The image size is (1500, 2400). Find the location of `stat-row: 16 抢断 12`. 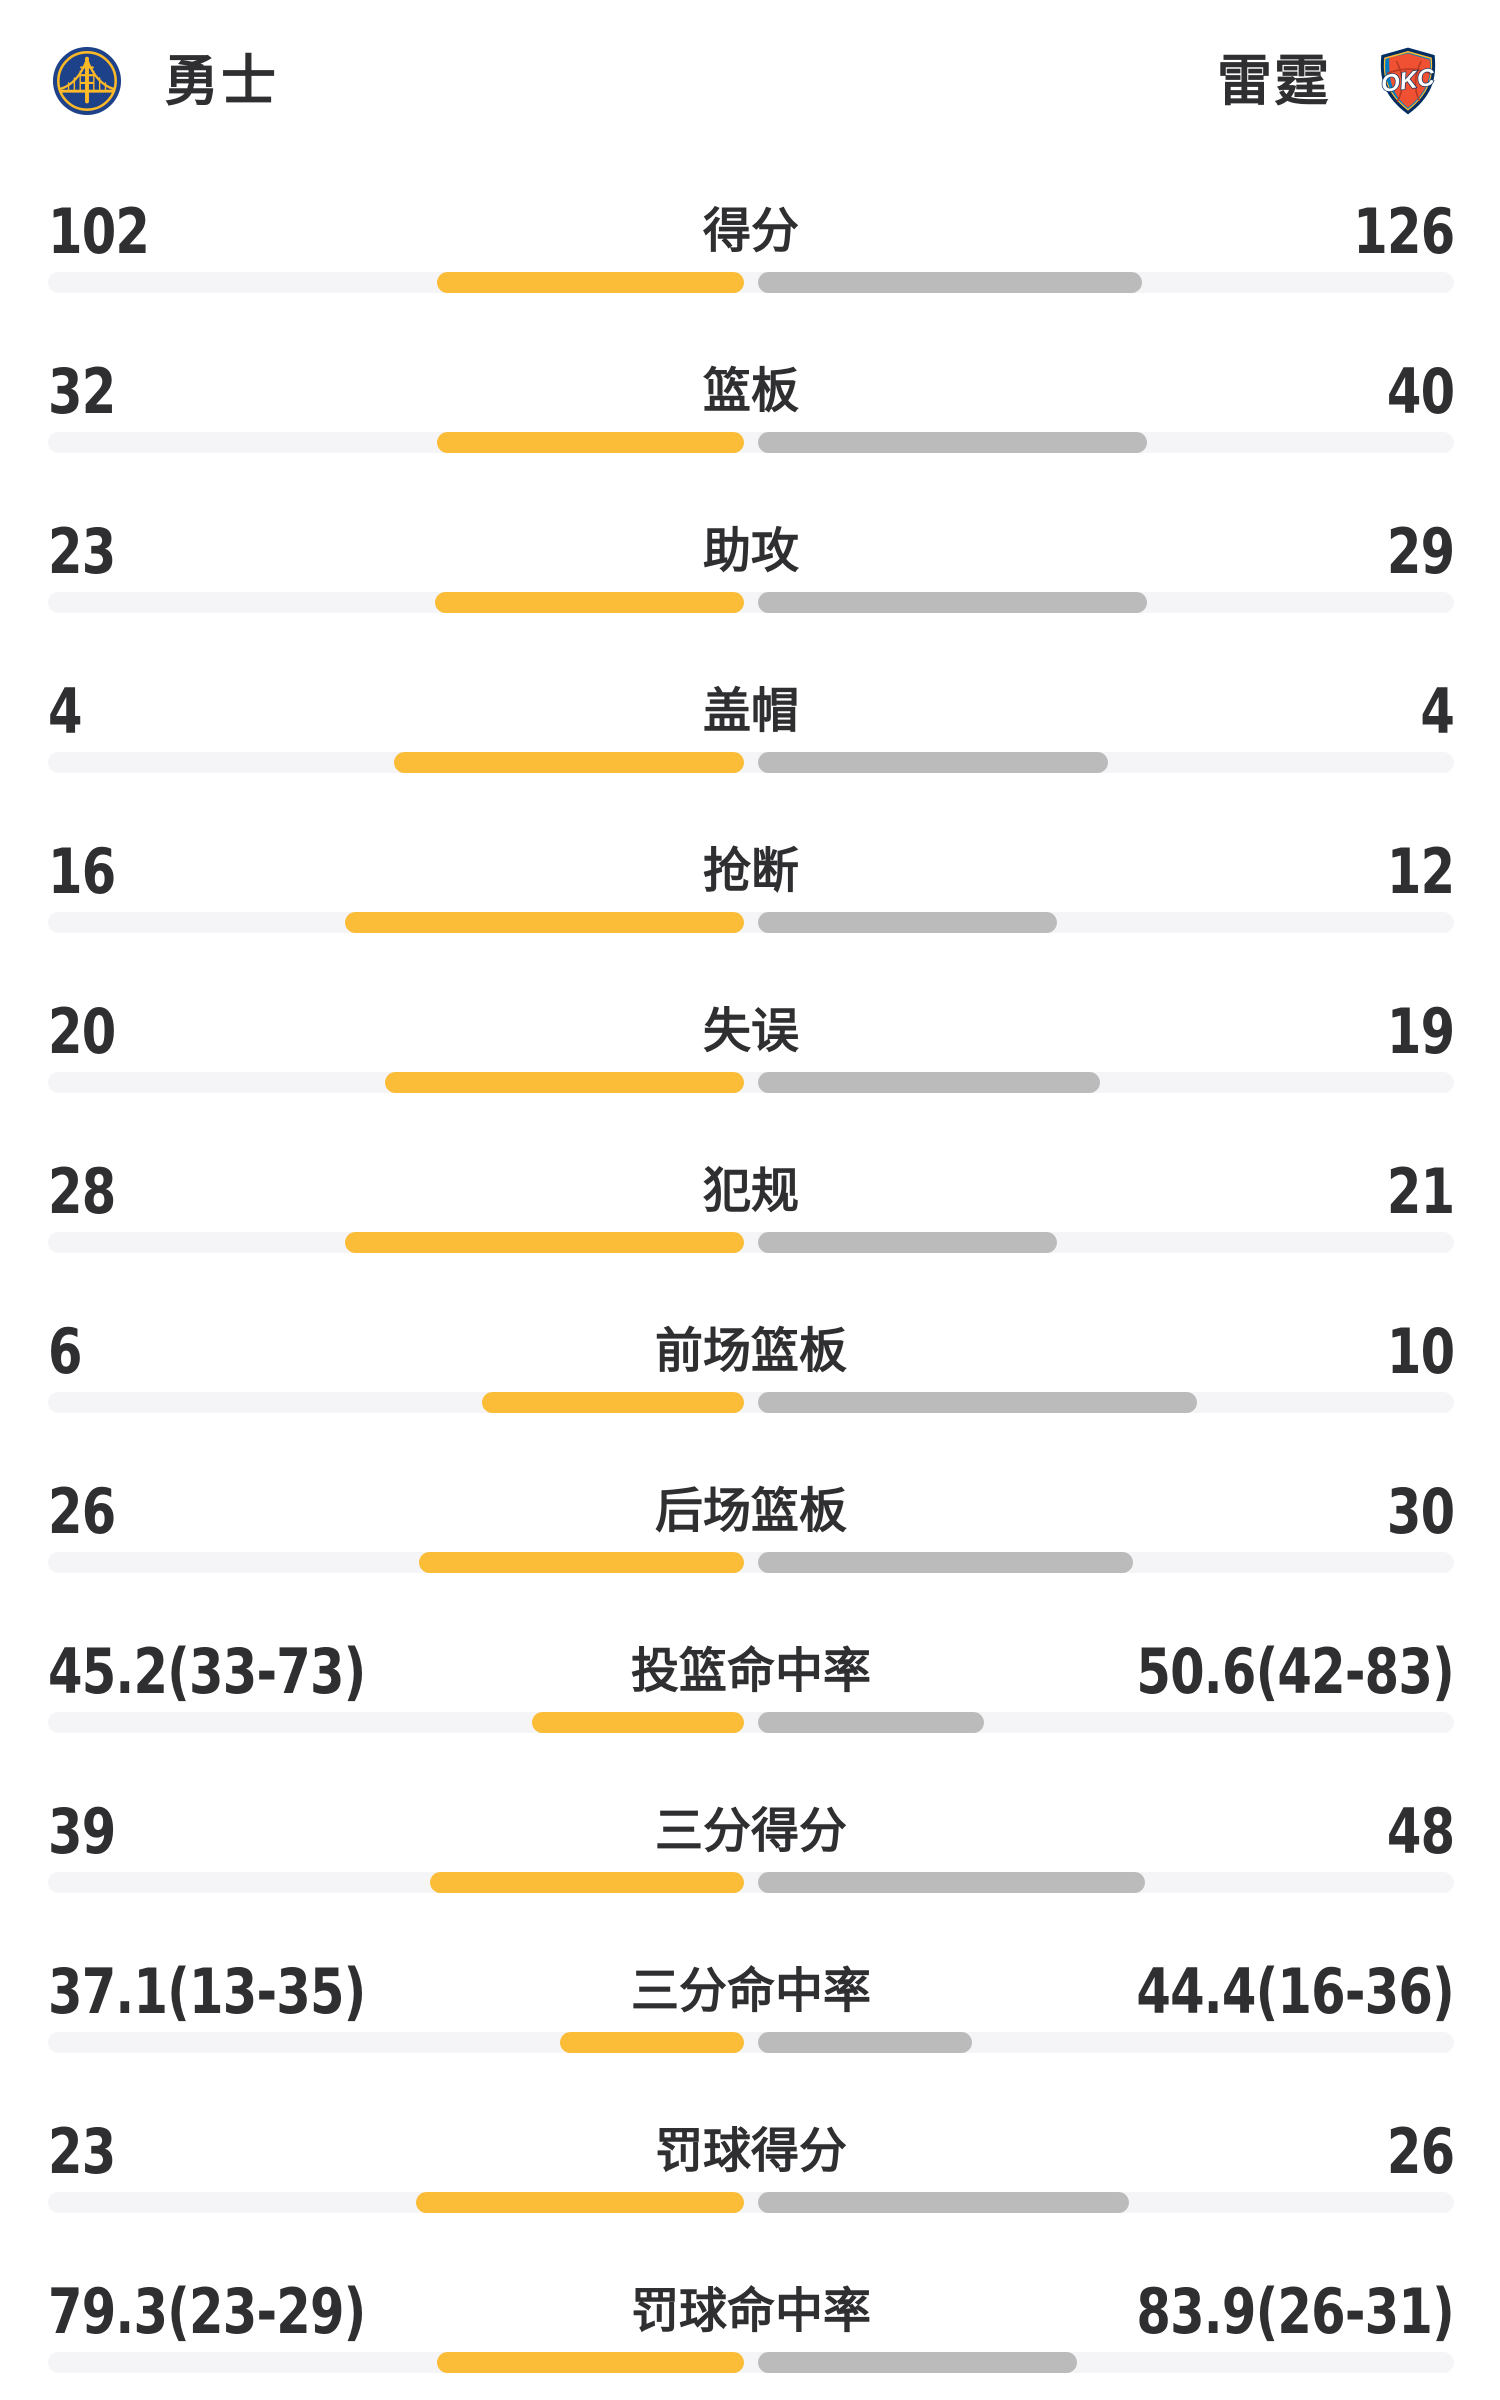

stat-row: 16 抢断 12 is located at coordinates (751, 912).